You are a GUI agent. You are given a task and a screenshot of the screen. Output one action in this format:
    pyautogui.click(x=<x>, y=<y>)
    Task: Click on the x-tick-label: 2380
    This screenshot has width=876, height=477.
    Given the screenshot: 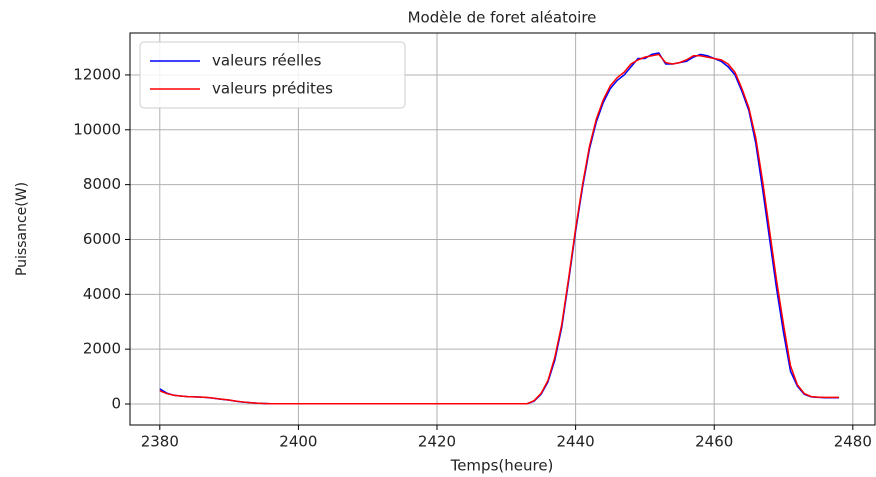 What is the action you would take?
    pyautogui.click(x=160, y=442)
    